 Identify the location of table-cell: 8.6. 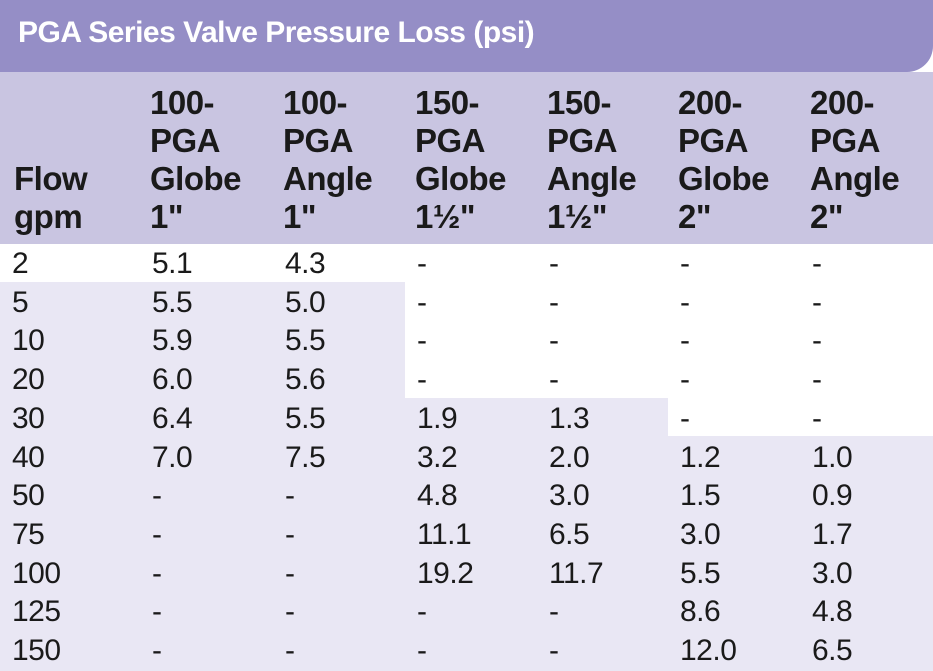
(700, 611).